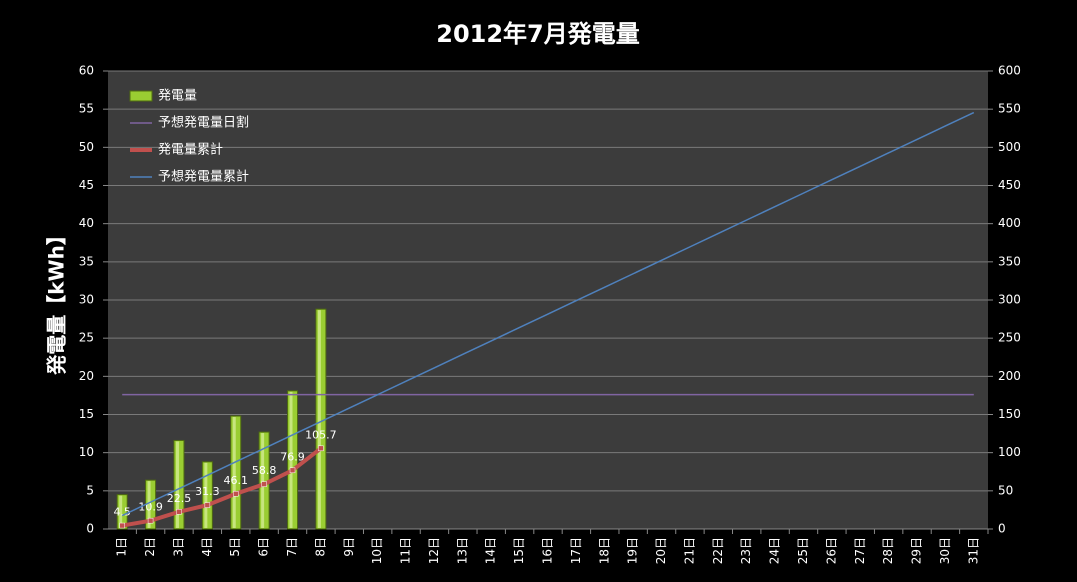  Describe the element at coordinates (86, 261) in the screenshot. I see `y-tick-label: 35` at that location.